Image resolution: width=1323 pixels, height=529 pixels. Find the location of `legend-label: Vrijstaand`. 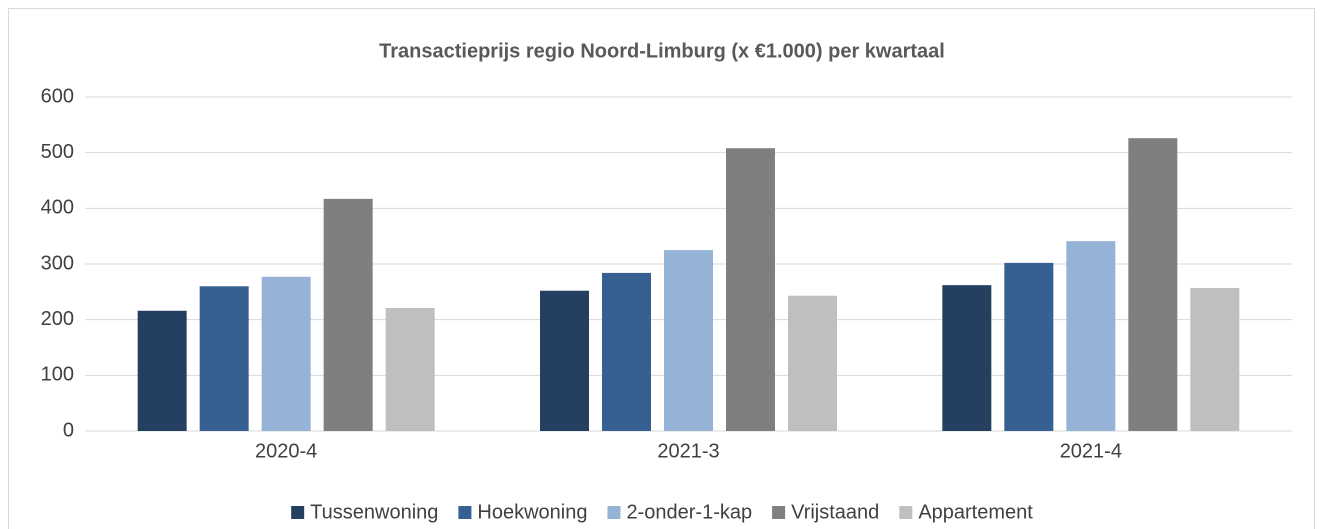

legend-label: Vrijstaand is located at coordinates (835, 512).